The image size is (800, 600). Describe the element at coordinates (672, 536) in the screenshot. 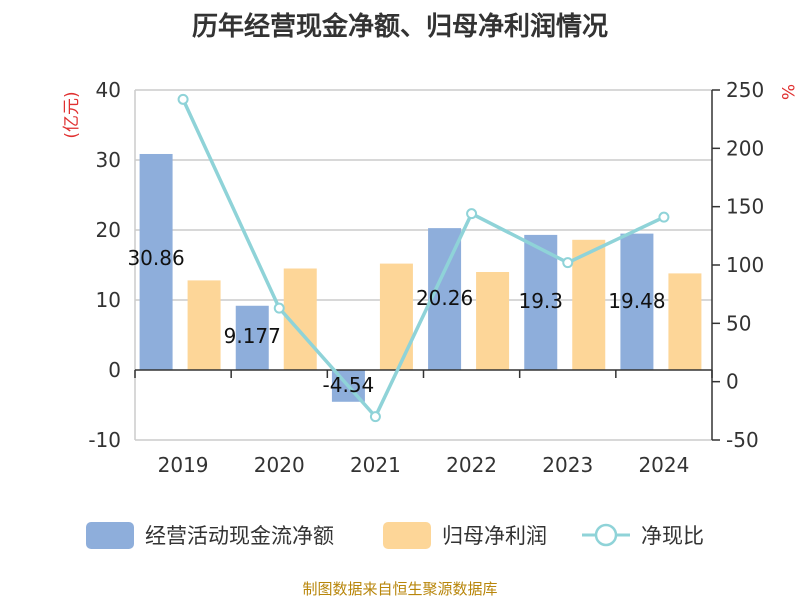

I see `legend-label-ratio: 净现比` at that location.